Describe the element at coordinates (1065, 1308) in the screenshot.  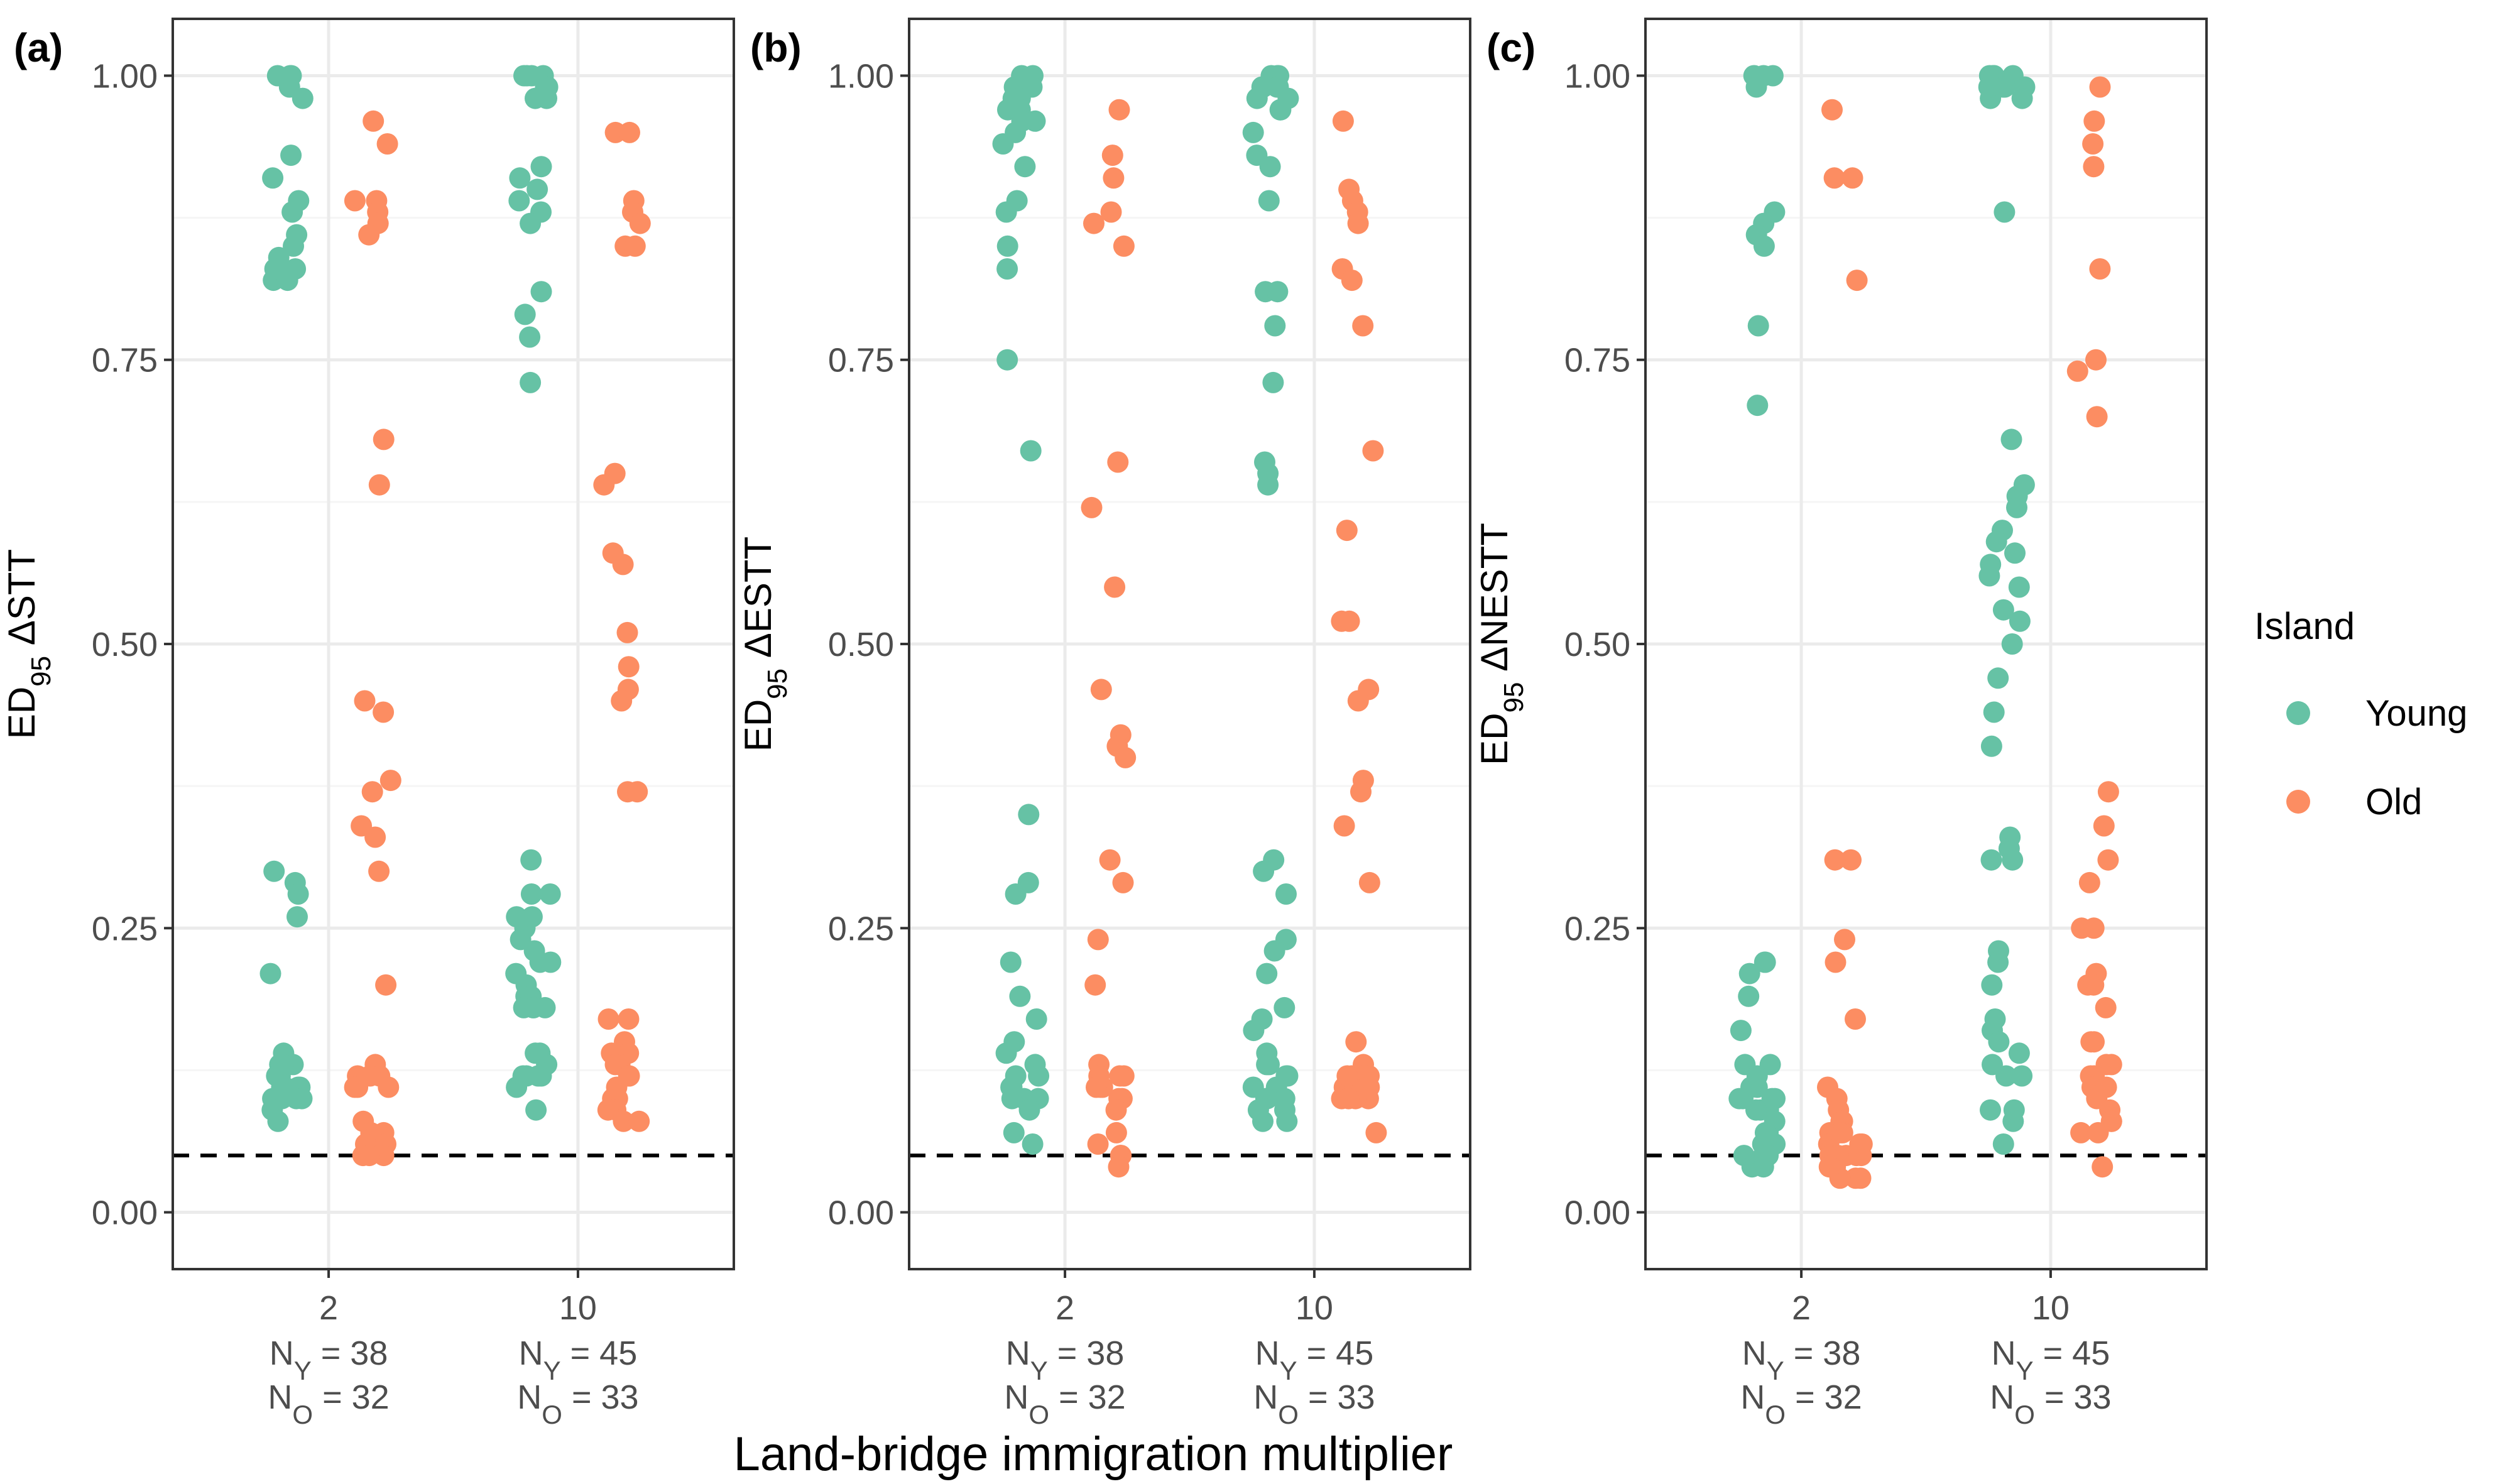
I see `x-tick-label: 2` at that location.